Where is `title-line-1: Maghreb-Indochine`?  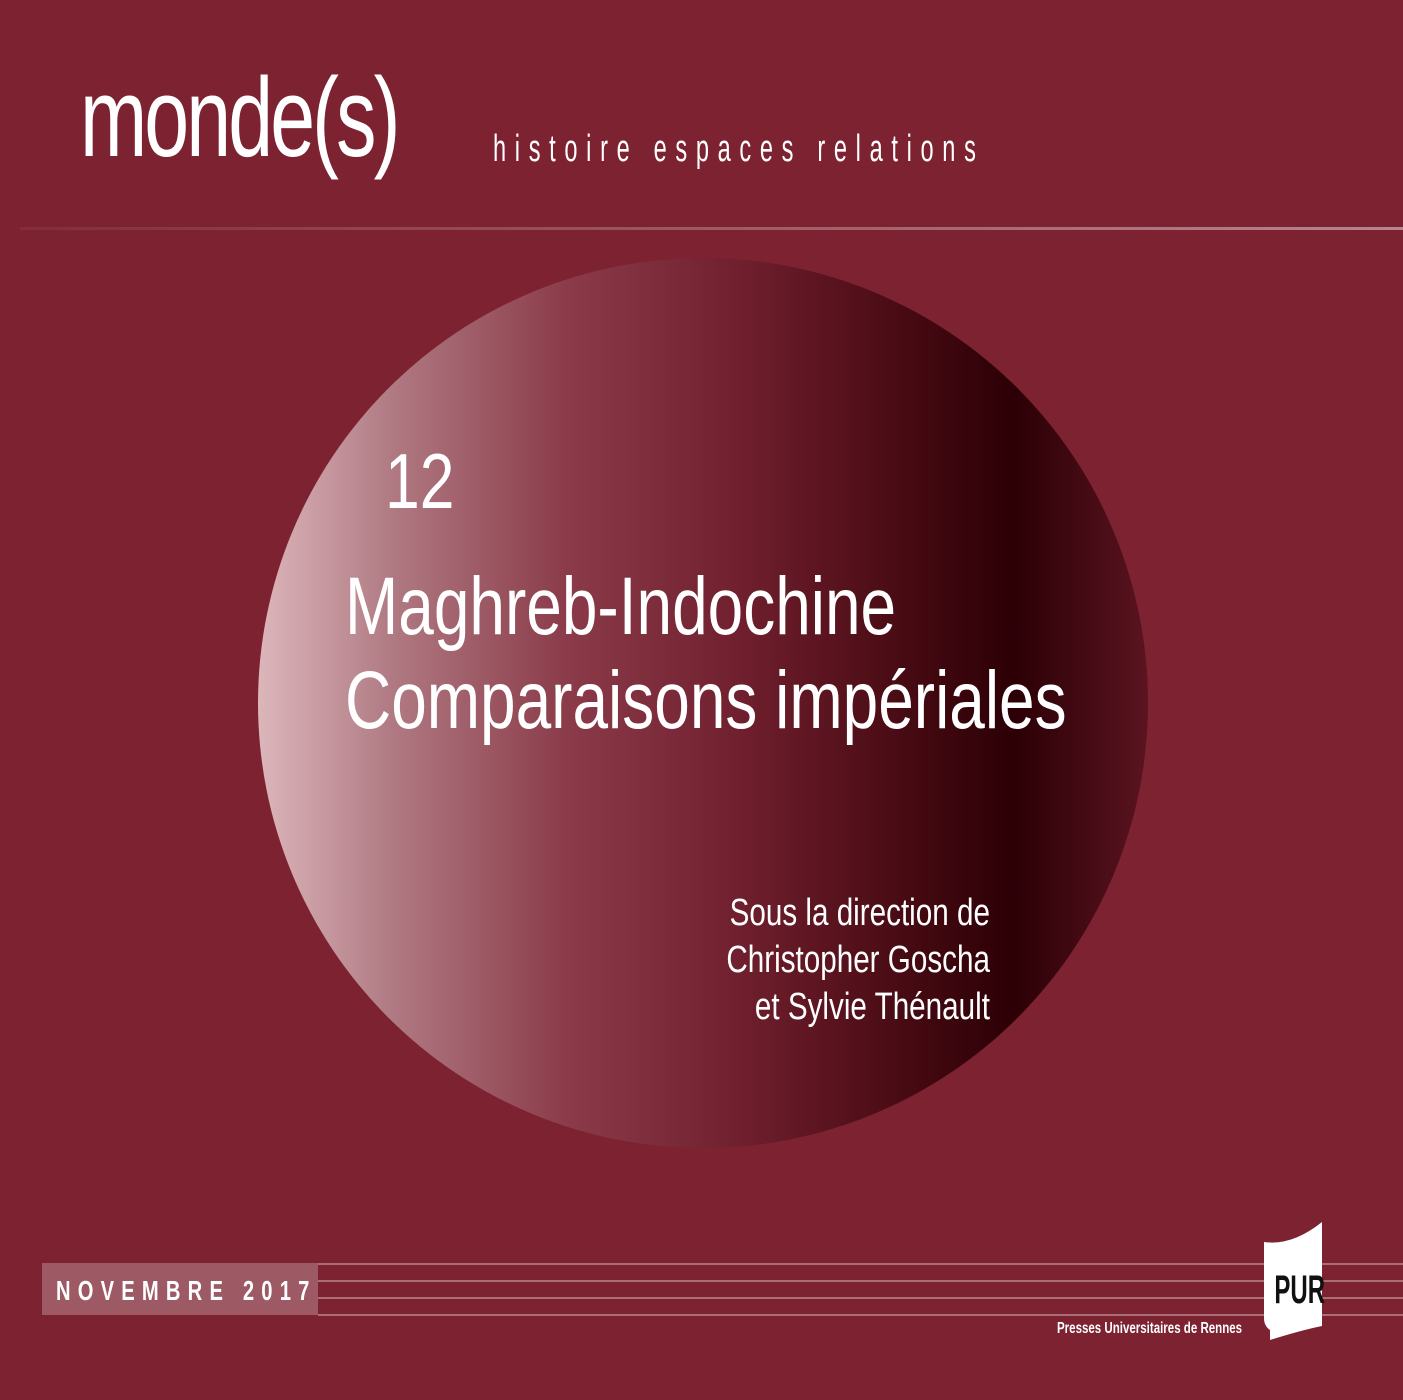 title-line-1: Maghreb-Indochine is located at coordinates (621, 606).